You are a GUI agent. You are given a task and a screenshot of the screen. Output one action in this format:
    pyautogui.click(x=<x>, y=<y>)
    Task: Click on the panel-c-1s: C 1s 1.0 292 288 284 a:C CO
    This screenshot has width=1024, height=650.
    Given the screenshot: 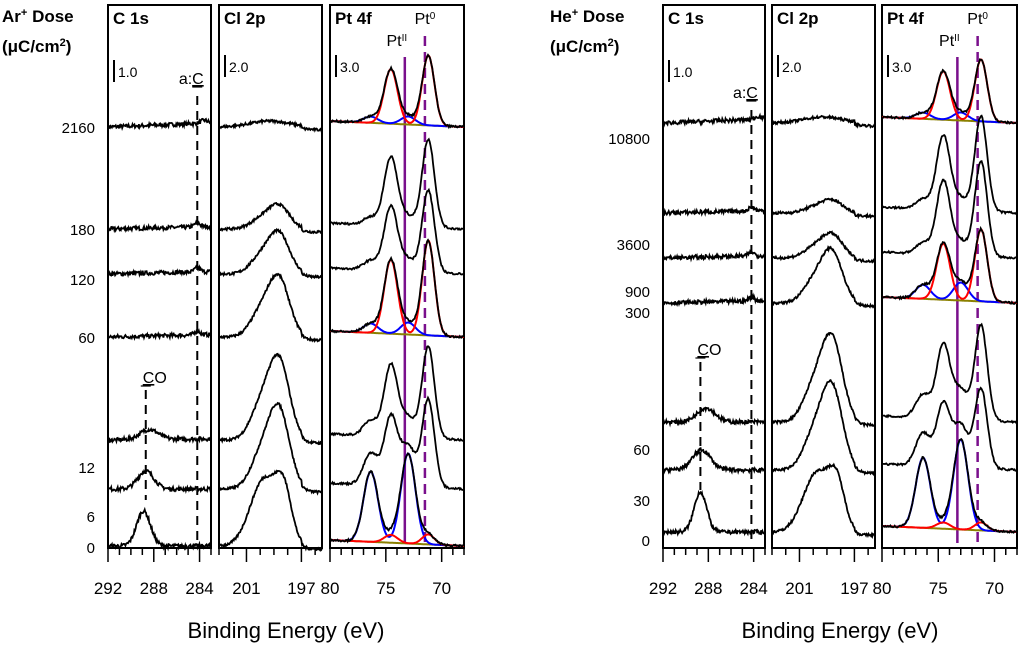 What is the action you would take?
    pyautogui.click(x=708, y=301)
    